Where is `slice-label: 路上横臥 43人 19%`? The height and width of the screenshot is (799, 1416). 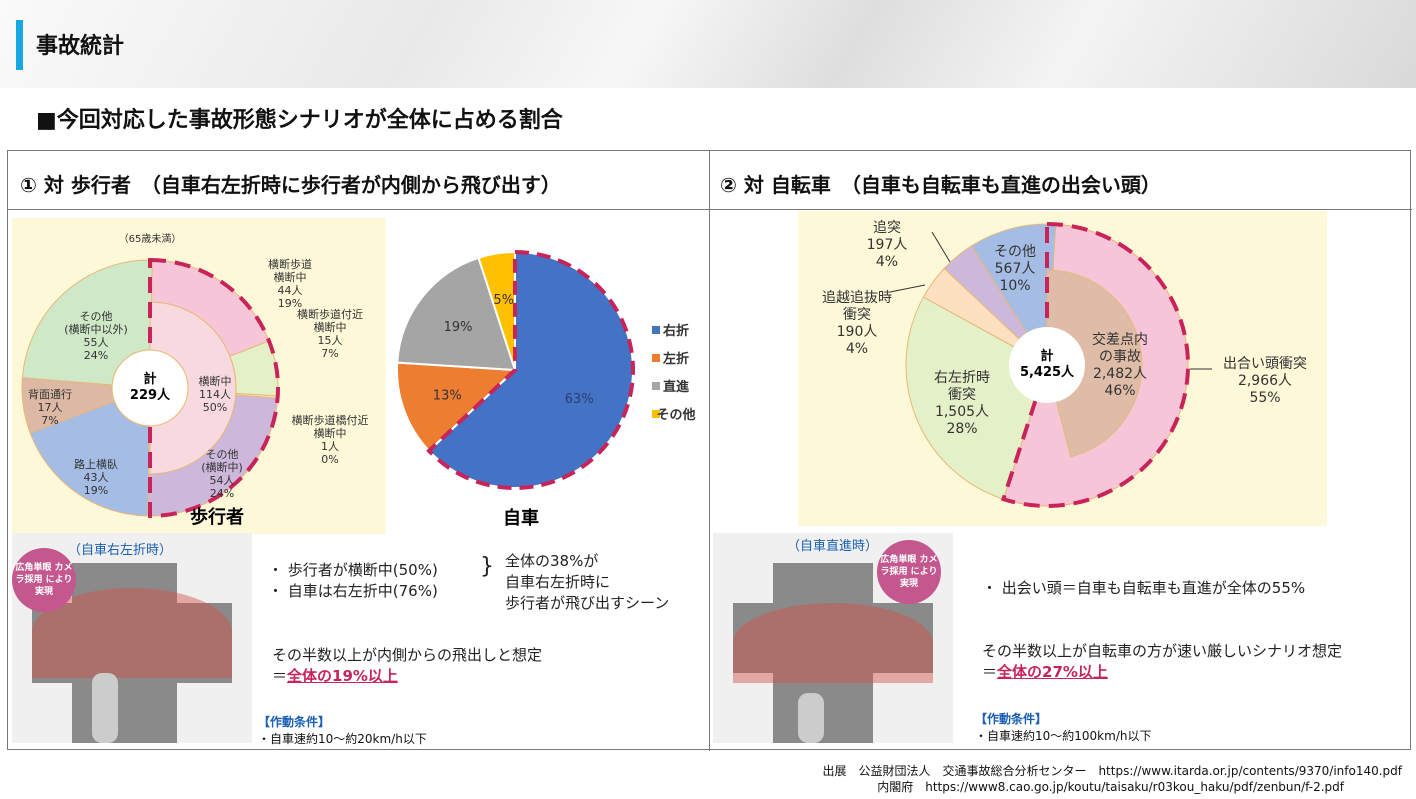
slice-label: 路上横臥 43人 19% is located at coordinates (96, 477).